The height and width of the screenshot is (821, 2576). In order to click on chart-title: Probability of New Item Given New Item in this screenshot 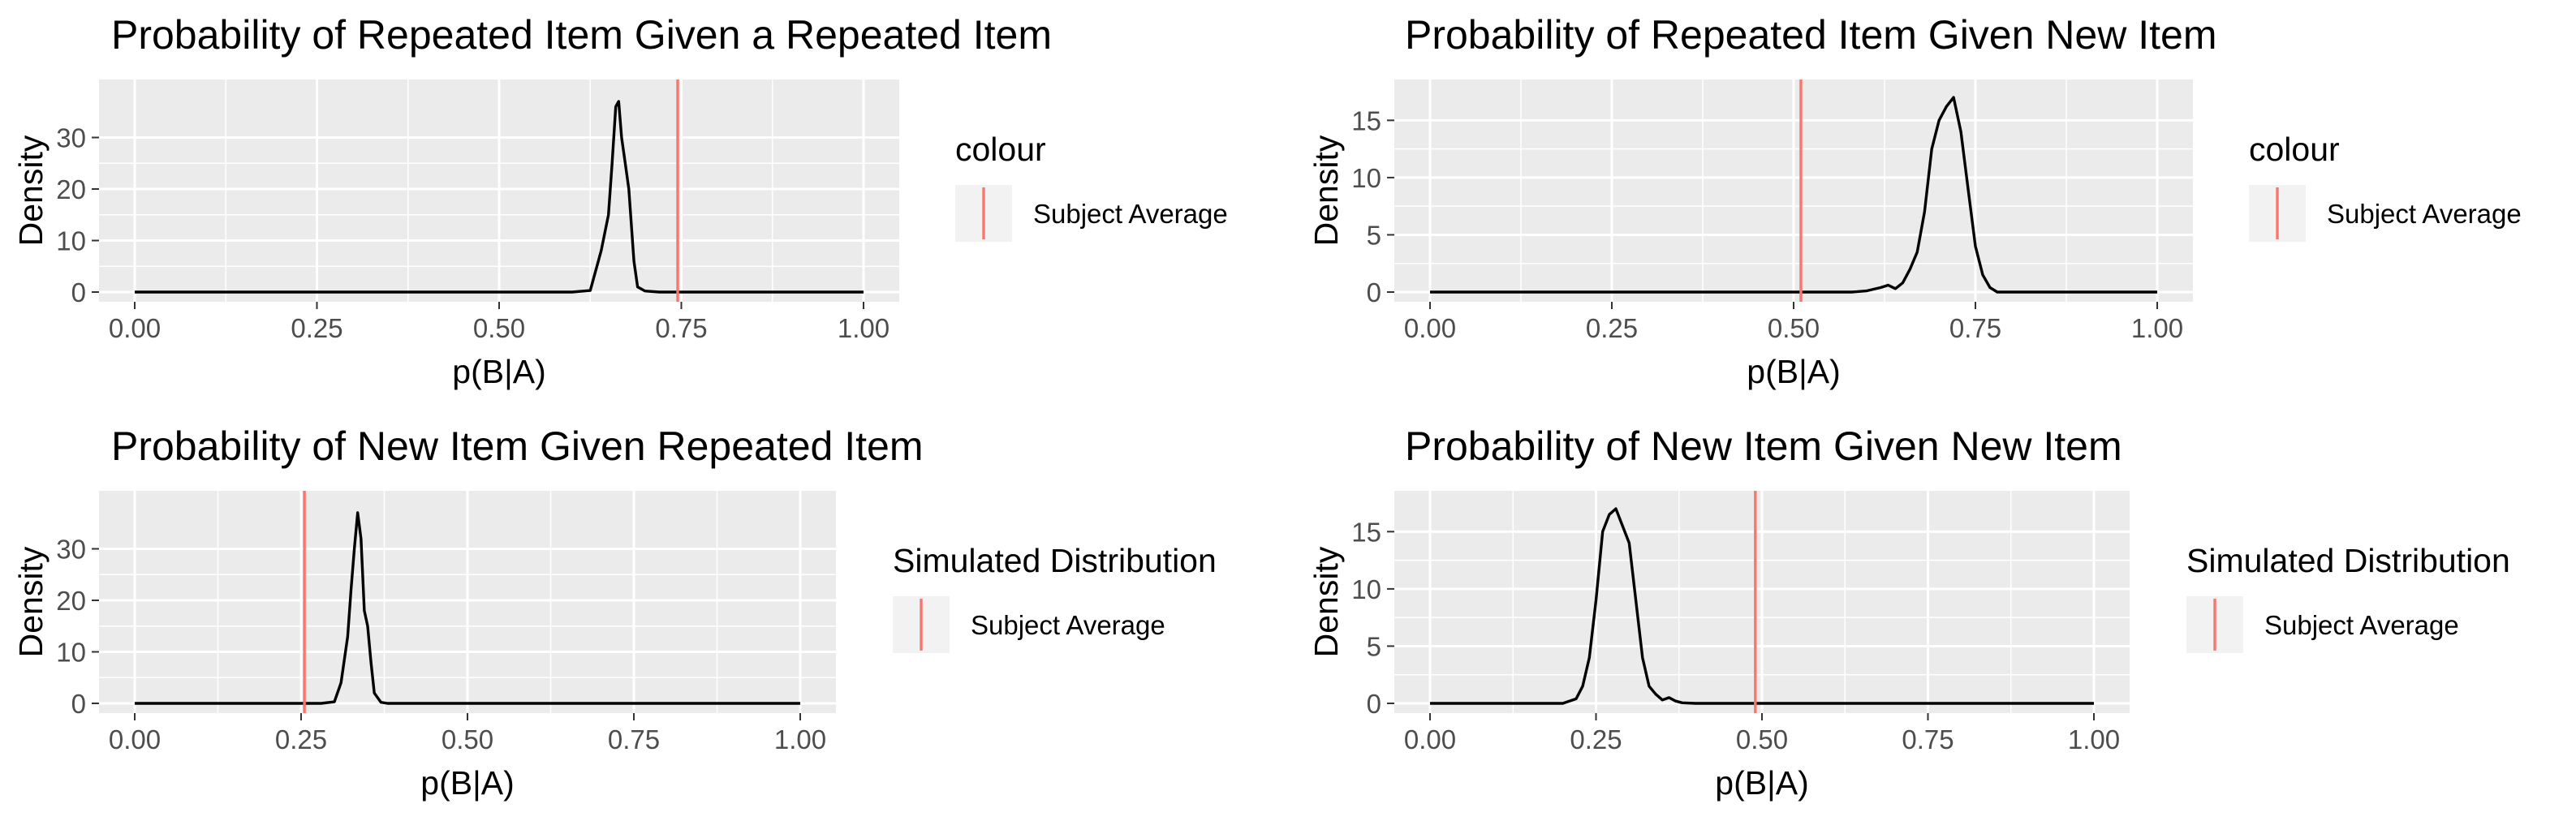, I will do `click(1764, 446)`.